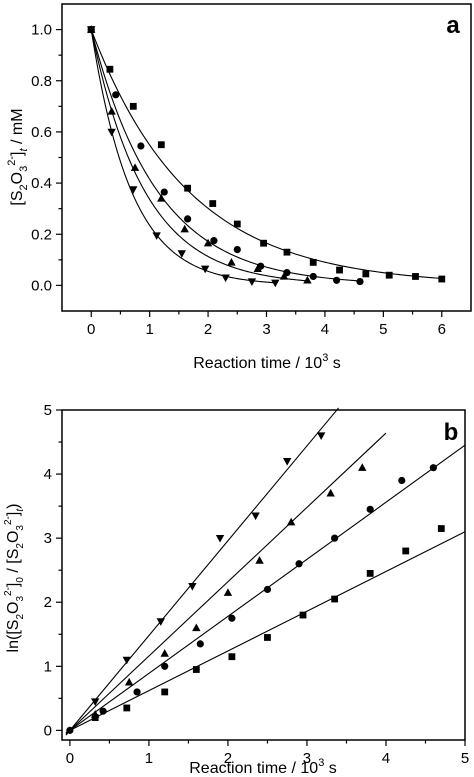 This screenshot has height=777, width=474. I want to click on panel-b-x-tick-label: 1, so click(149, 758).